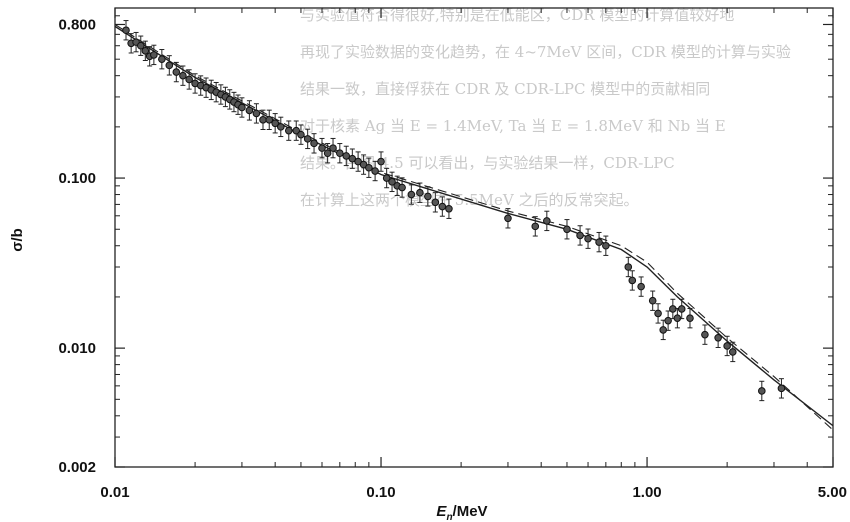 This screenshot has width=850, height=522. I want to click on show-through-line: 与实验值符合得很好,特别是在低能区，CDR 模型的计算值较好地, so click(517, 15).